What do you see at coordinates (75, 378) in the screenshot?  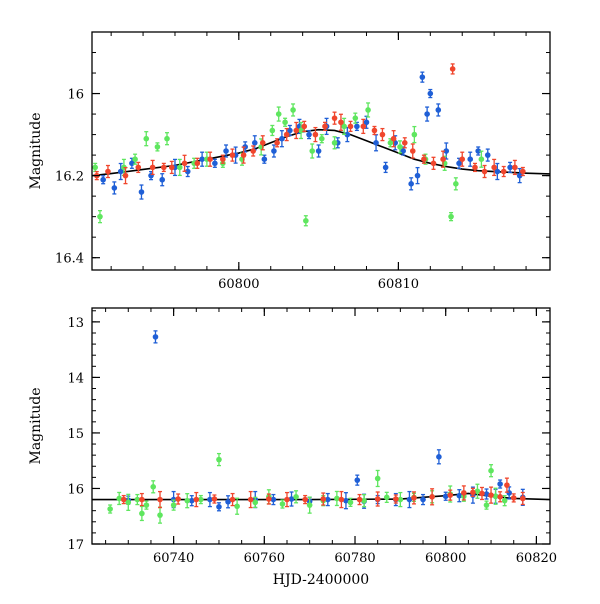 I see `y-tick-label: 14` at bounding box center [75, 378].